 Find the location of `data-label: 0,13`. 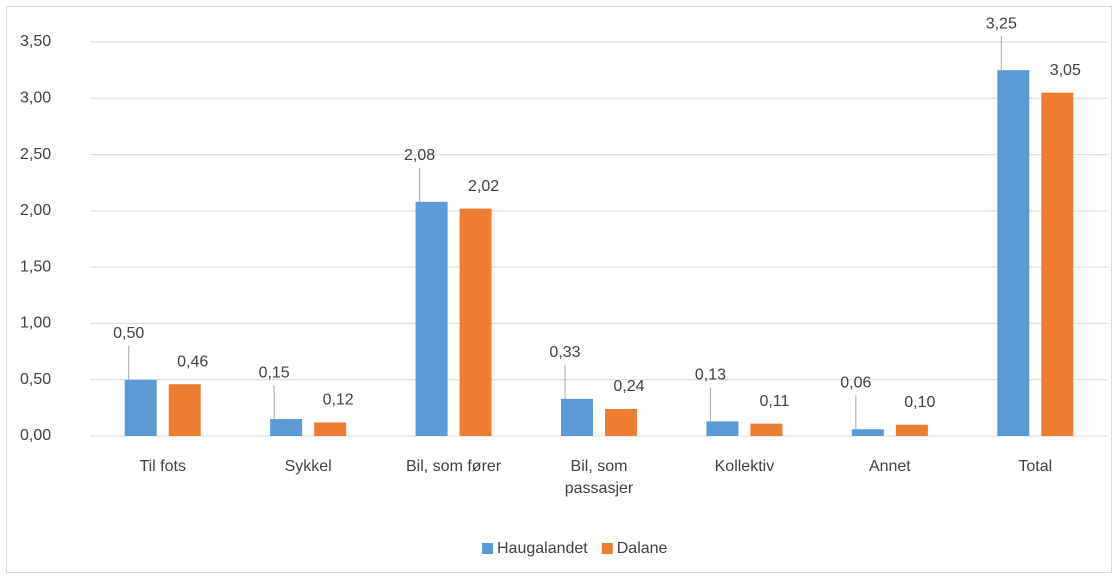

data-label: 0,13 is located at coordinates (710, 375).